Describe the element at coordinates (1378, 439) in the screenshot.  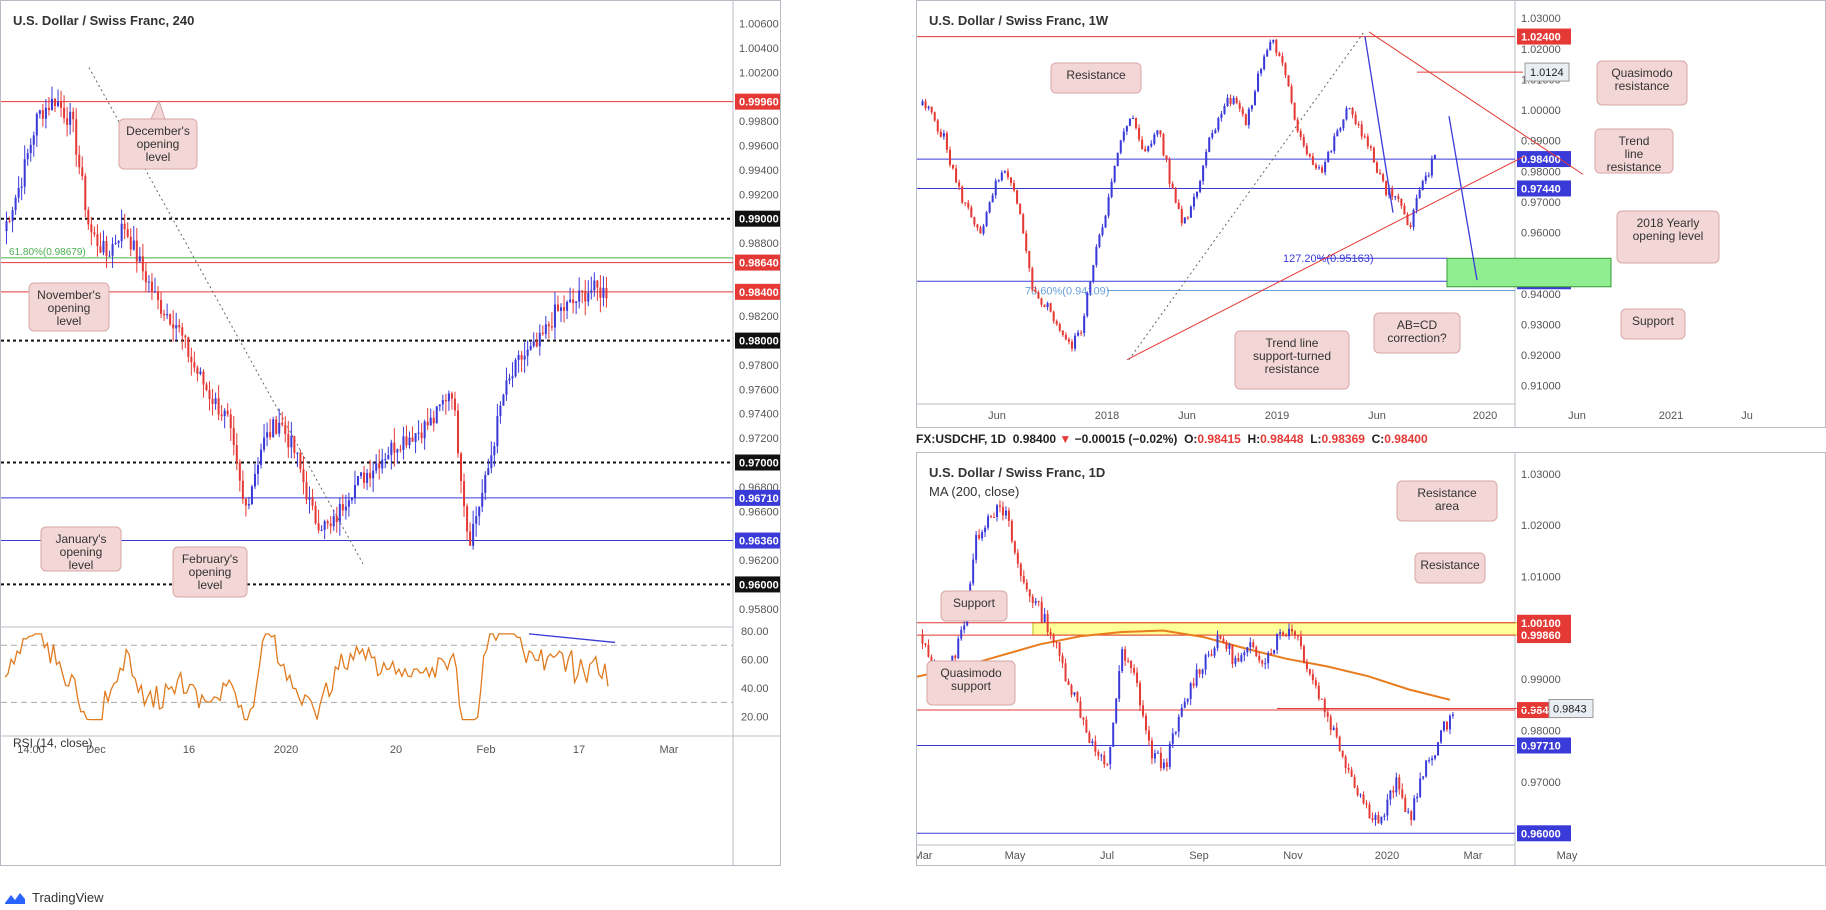
I see `close-label: C:` at that location.